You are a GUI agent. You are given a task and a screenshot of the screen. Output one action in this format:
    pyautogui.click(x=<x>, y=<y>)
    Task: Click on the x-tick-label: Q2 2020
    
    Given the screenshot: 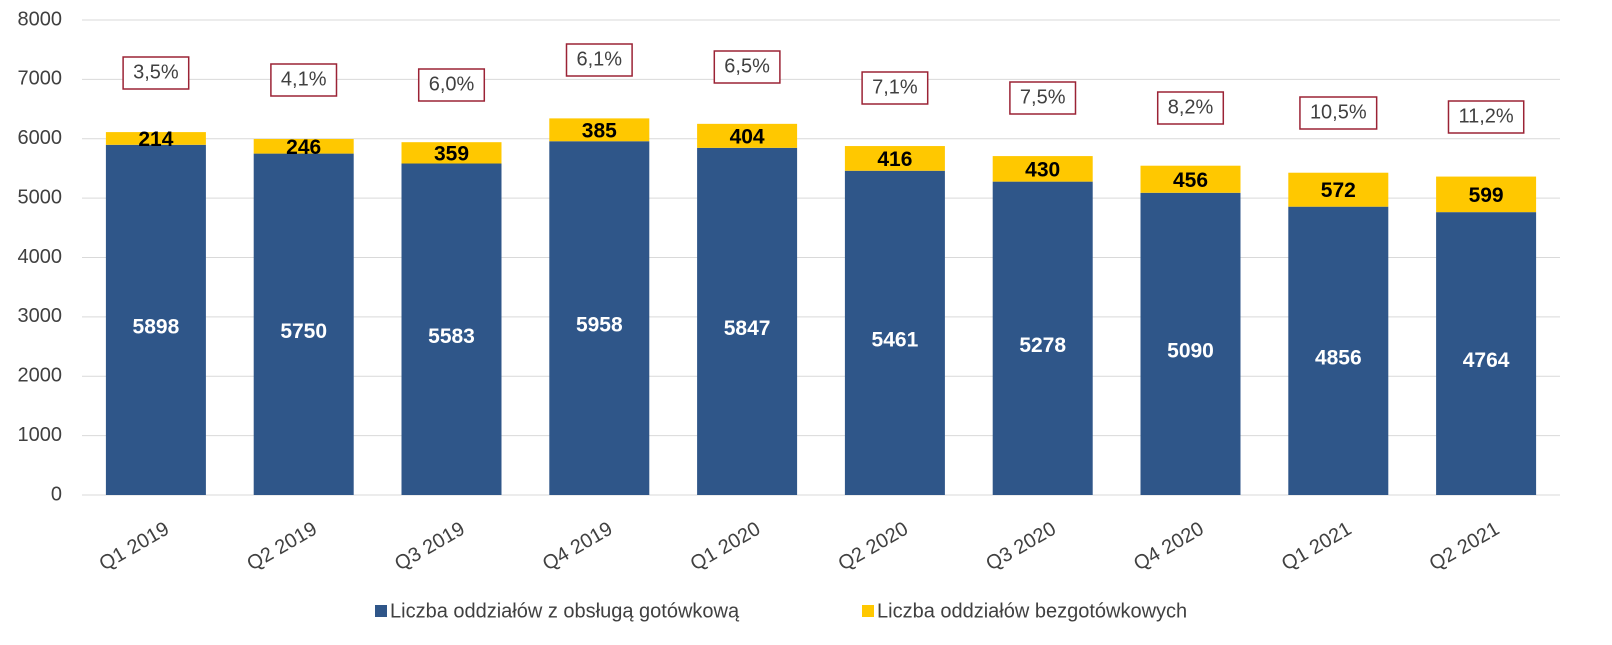 What is the action you would take?
    pyautogui.click(x=873, y=546)
    